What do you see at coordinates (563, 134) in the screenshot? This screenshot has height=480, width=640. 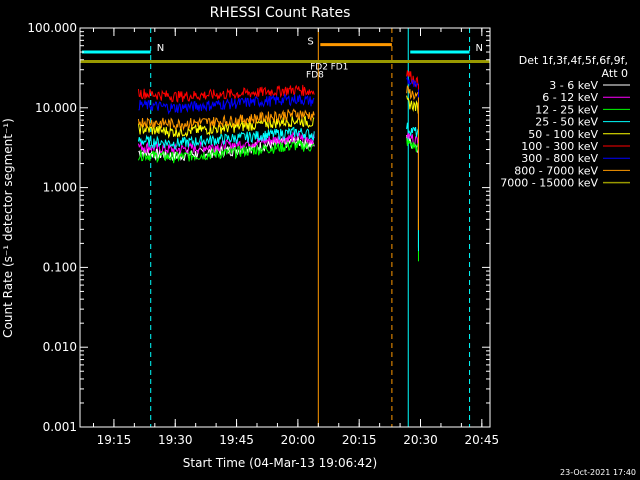 I see `legend-label-5: 50 - 100 keV` at bounding box center [563, 134].